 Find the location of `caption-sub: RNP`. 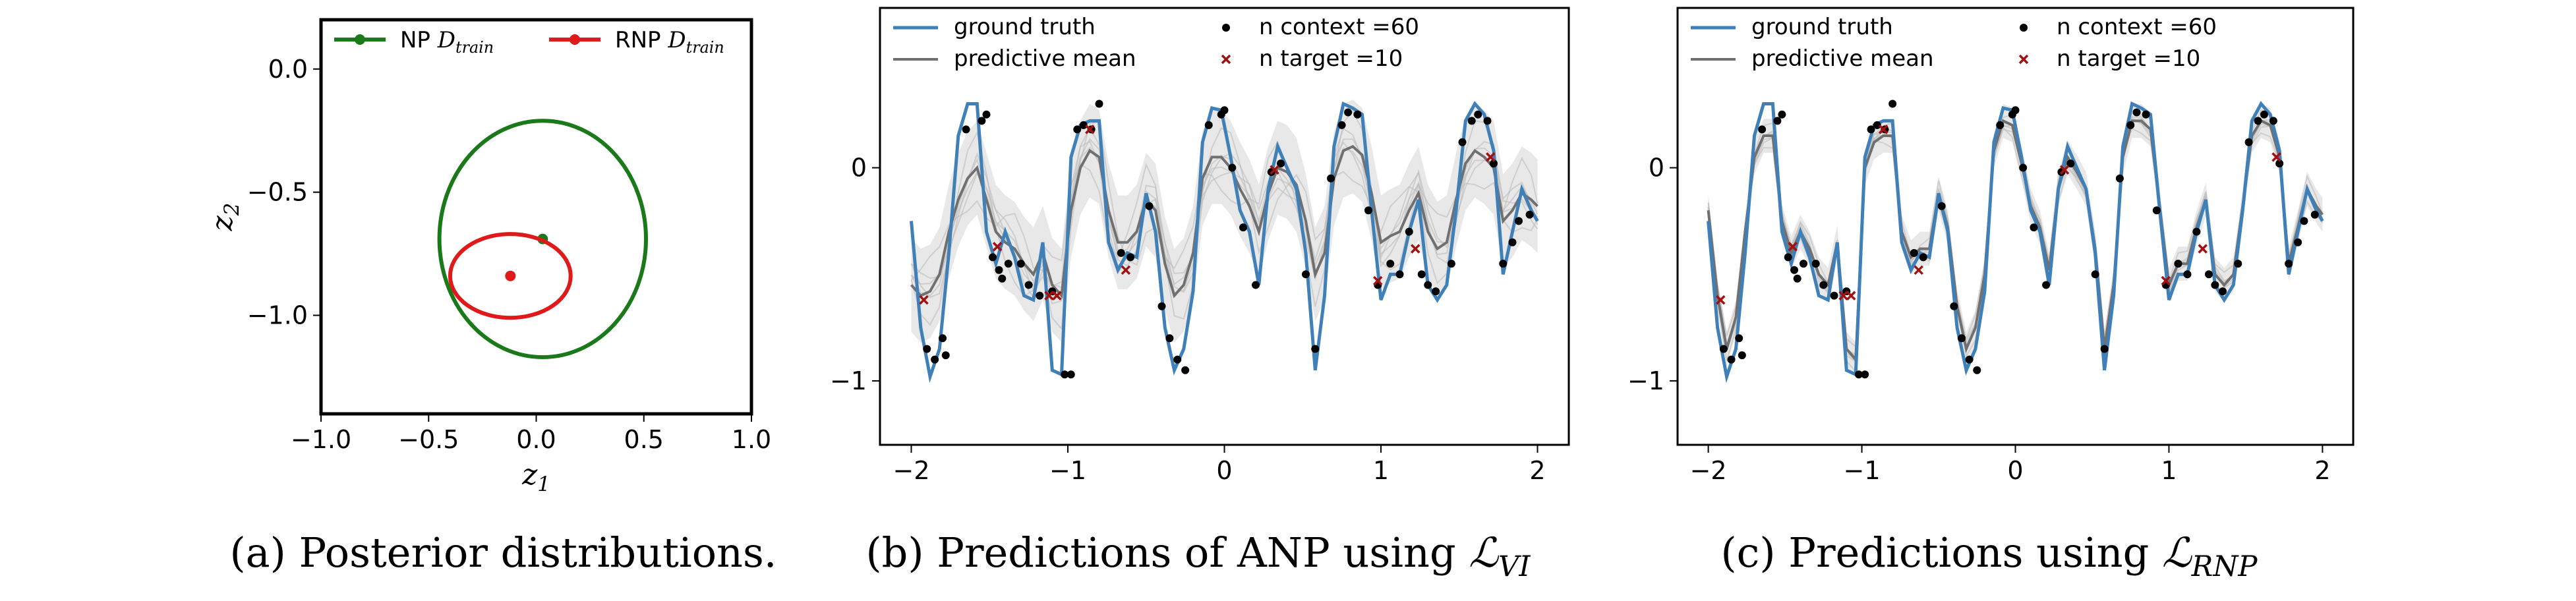

caption-sub: RNP is located at coordinates (2224, 566).